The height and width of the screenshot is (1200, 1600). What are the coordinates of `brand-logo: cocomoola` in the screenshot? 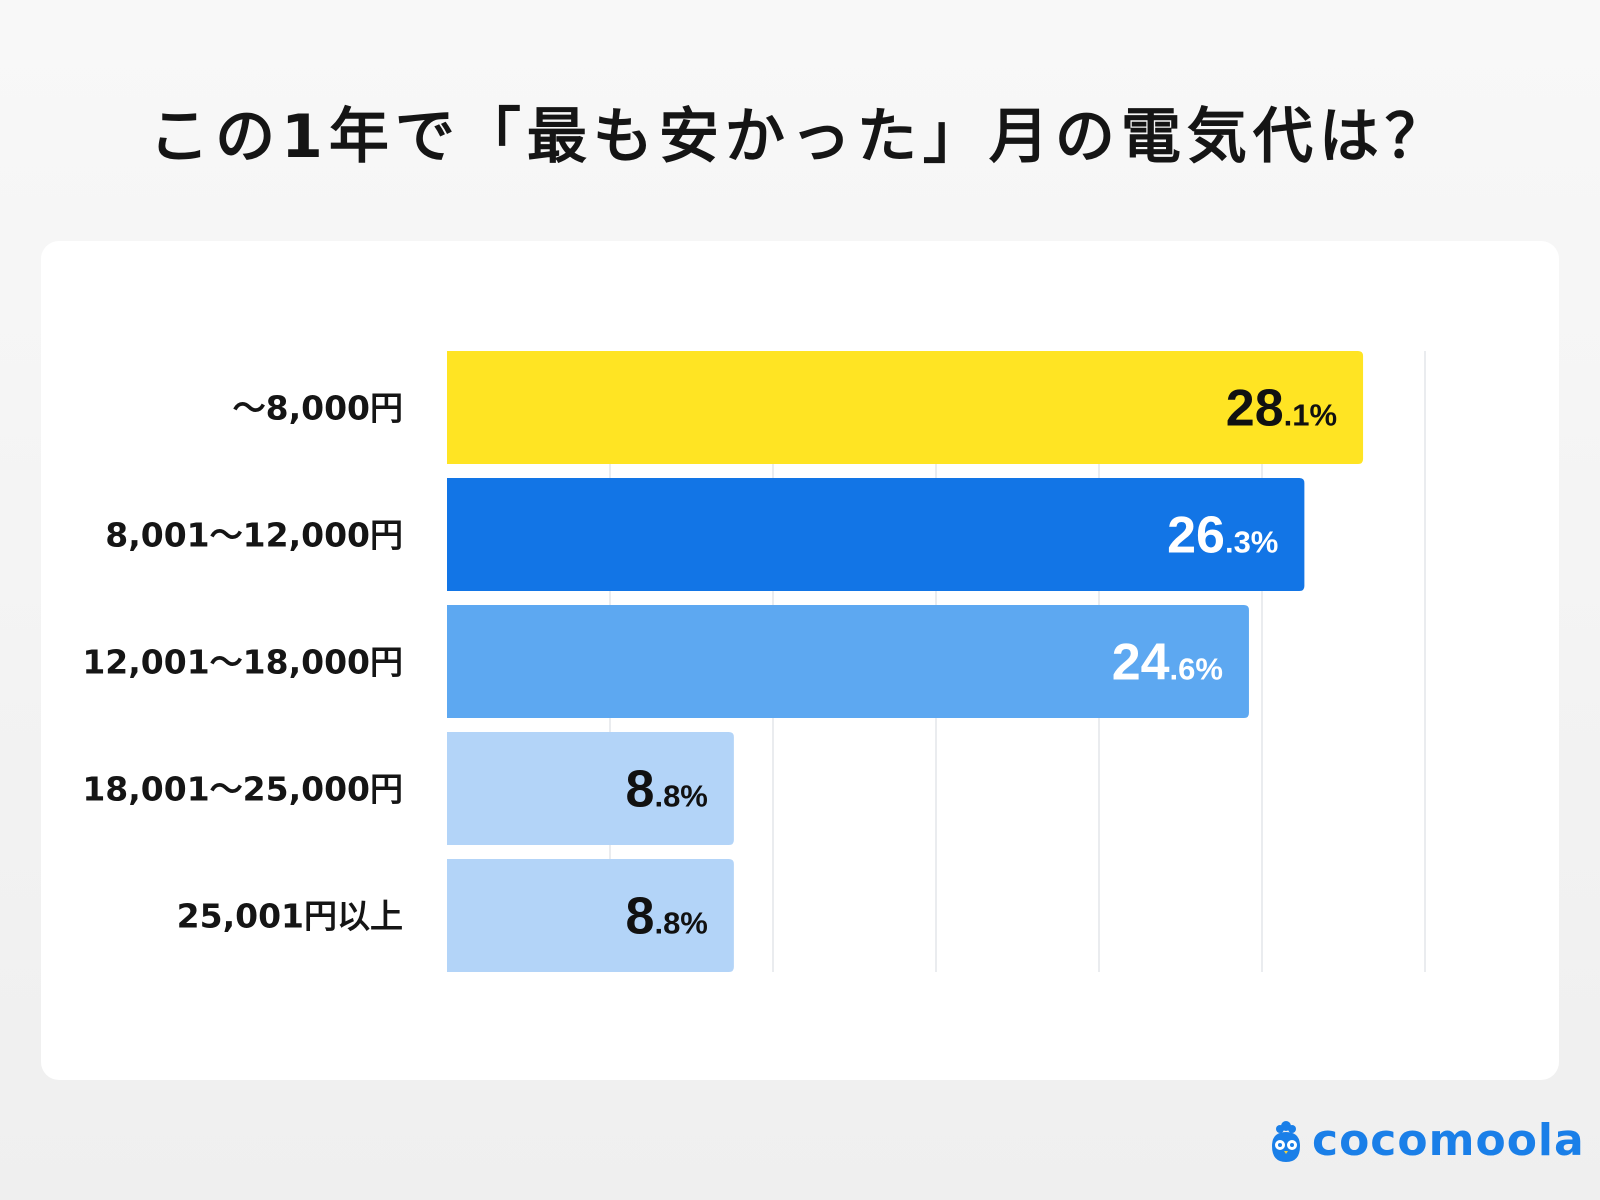 It's located at (1425, 1141).